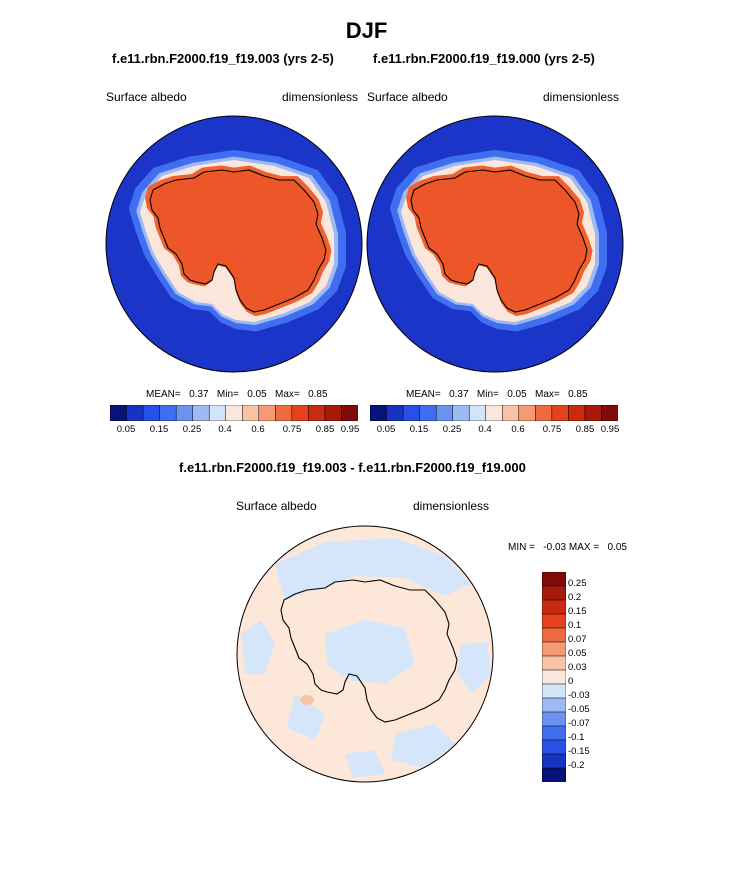  What do you see at coordinates (459, 394) in the screenshot?
I see `panel2-mean-value: 0.37` at bounding box center [459, 394].